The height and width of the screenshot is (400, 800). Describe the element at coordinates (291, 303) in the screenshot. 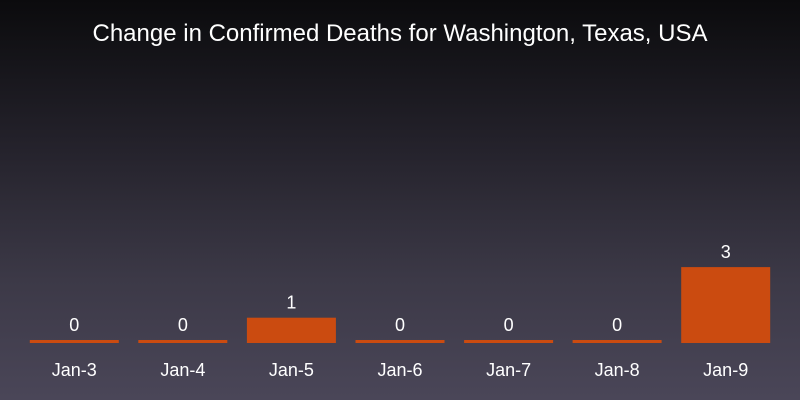

I see `data-label-jan-5: 1` at that location.